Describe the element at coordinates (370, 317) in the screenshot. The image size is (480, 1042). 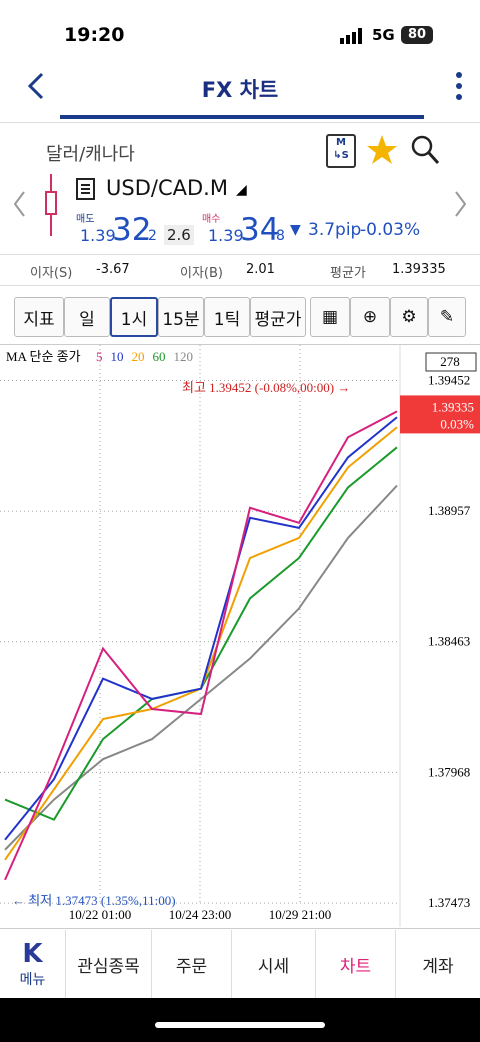
I see `zoom-button: ⊕` at that location.